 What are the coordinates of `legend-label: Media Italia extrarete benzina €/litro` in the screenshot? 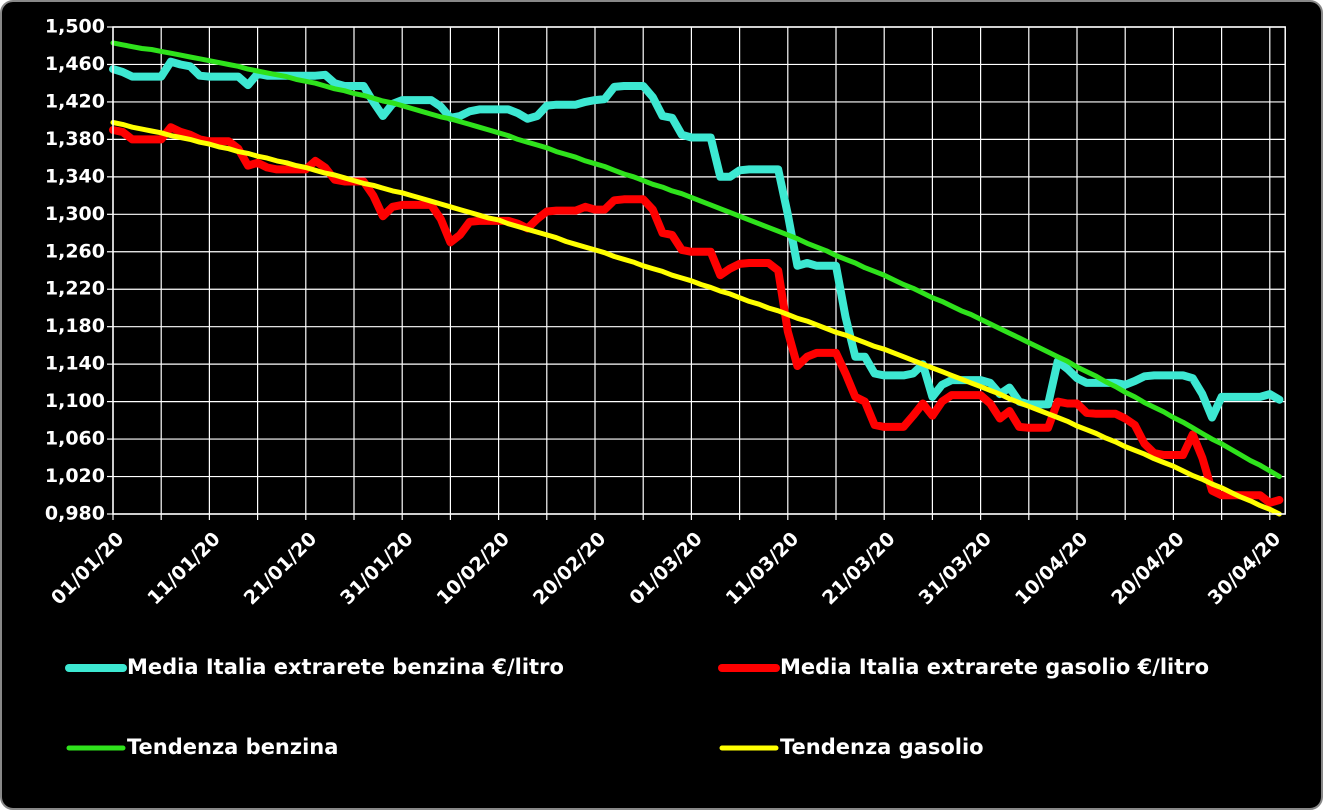 It's located at (345, 667).